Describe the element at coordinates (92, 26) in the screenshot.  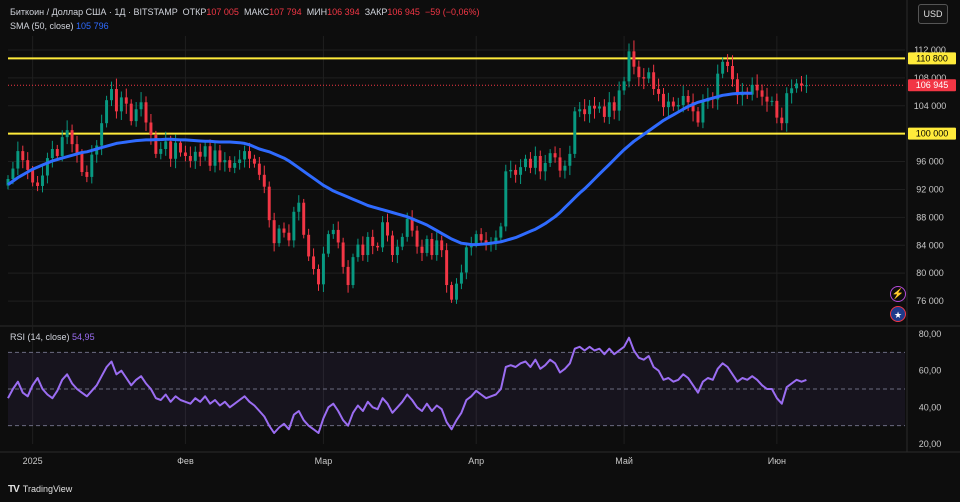
I see `sma-value: 105 796` at that location.